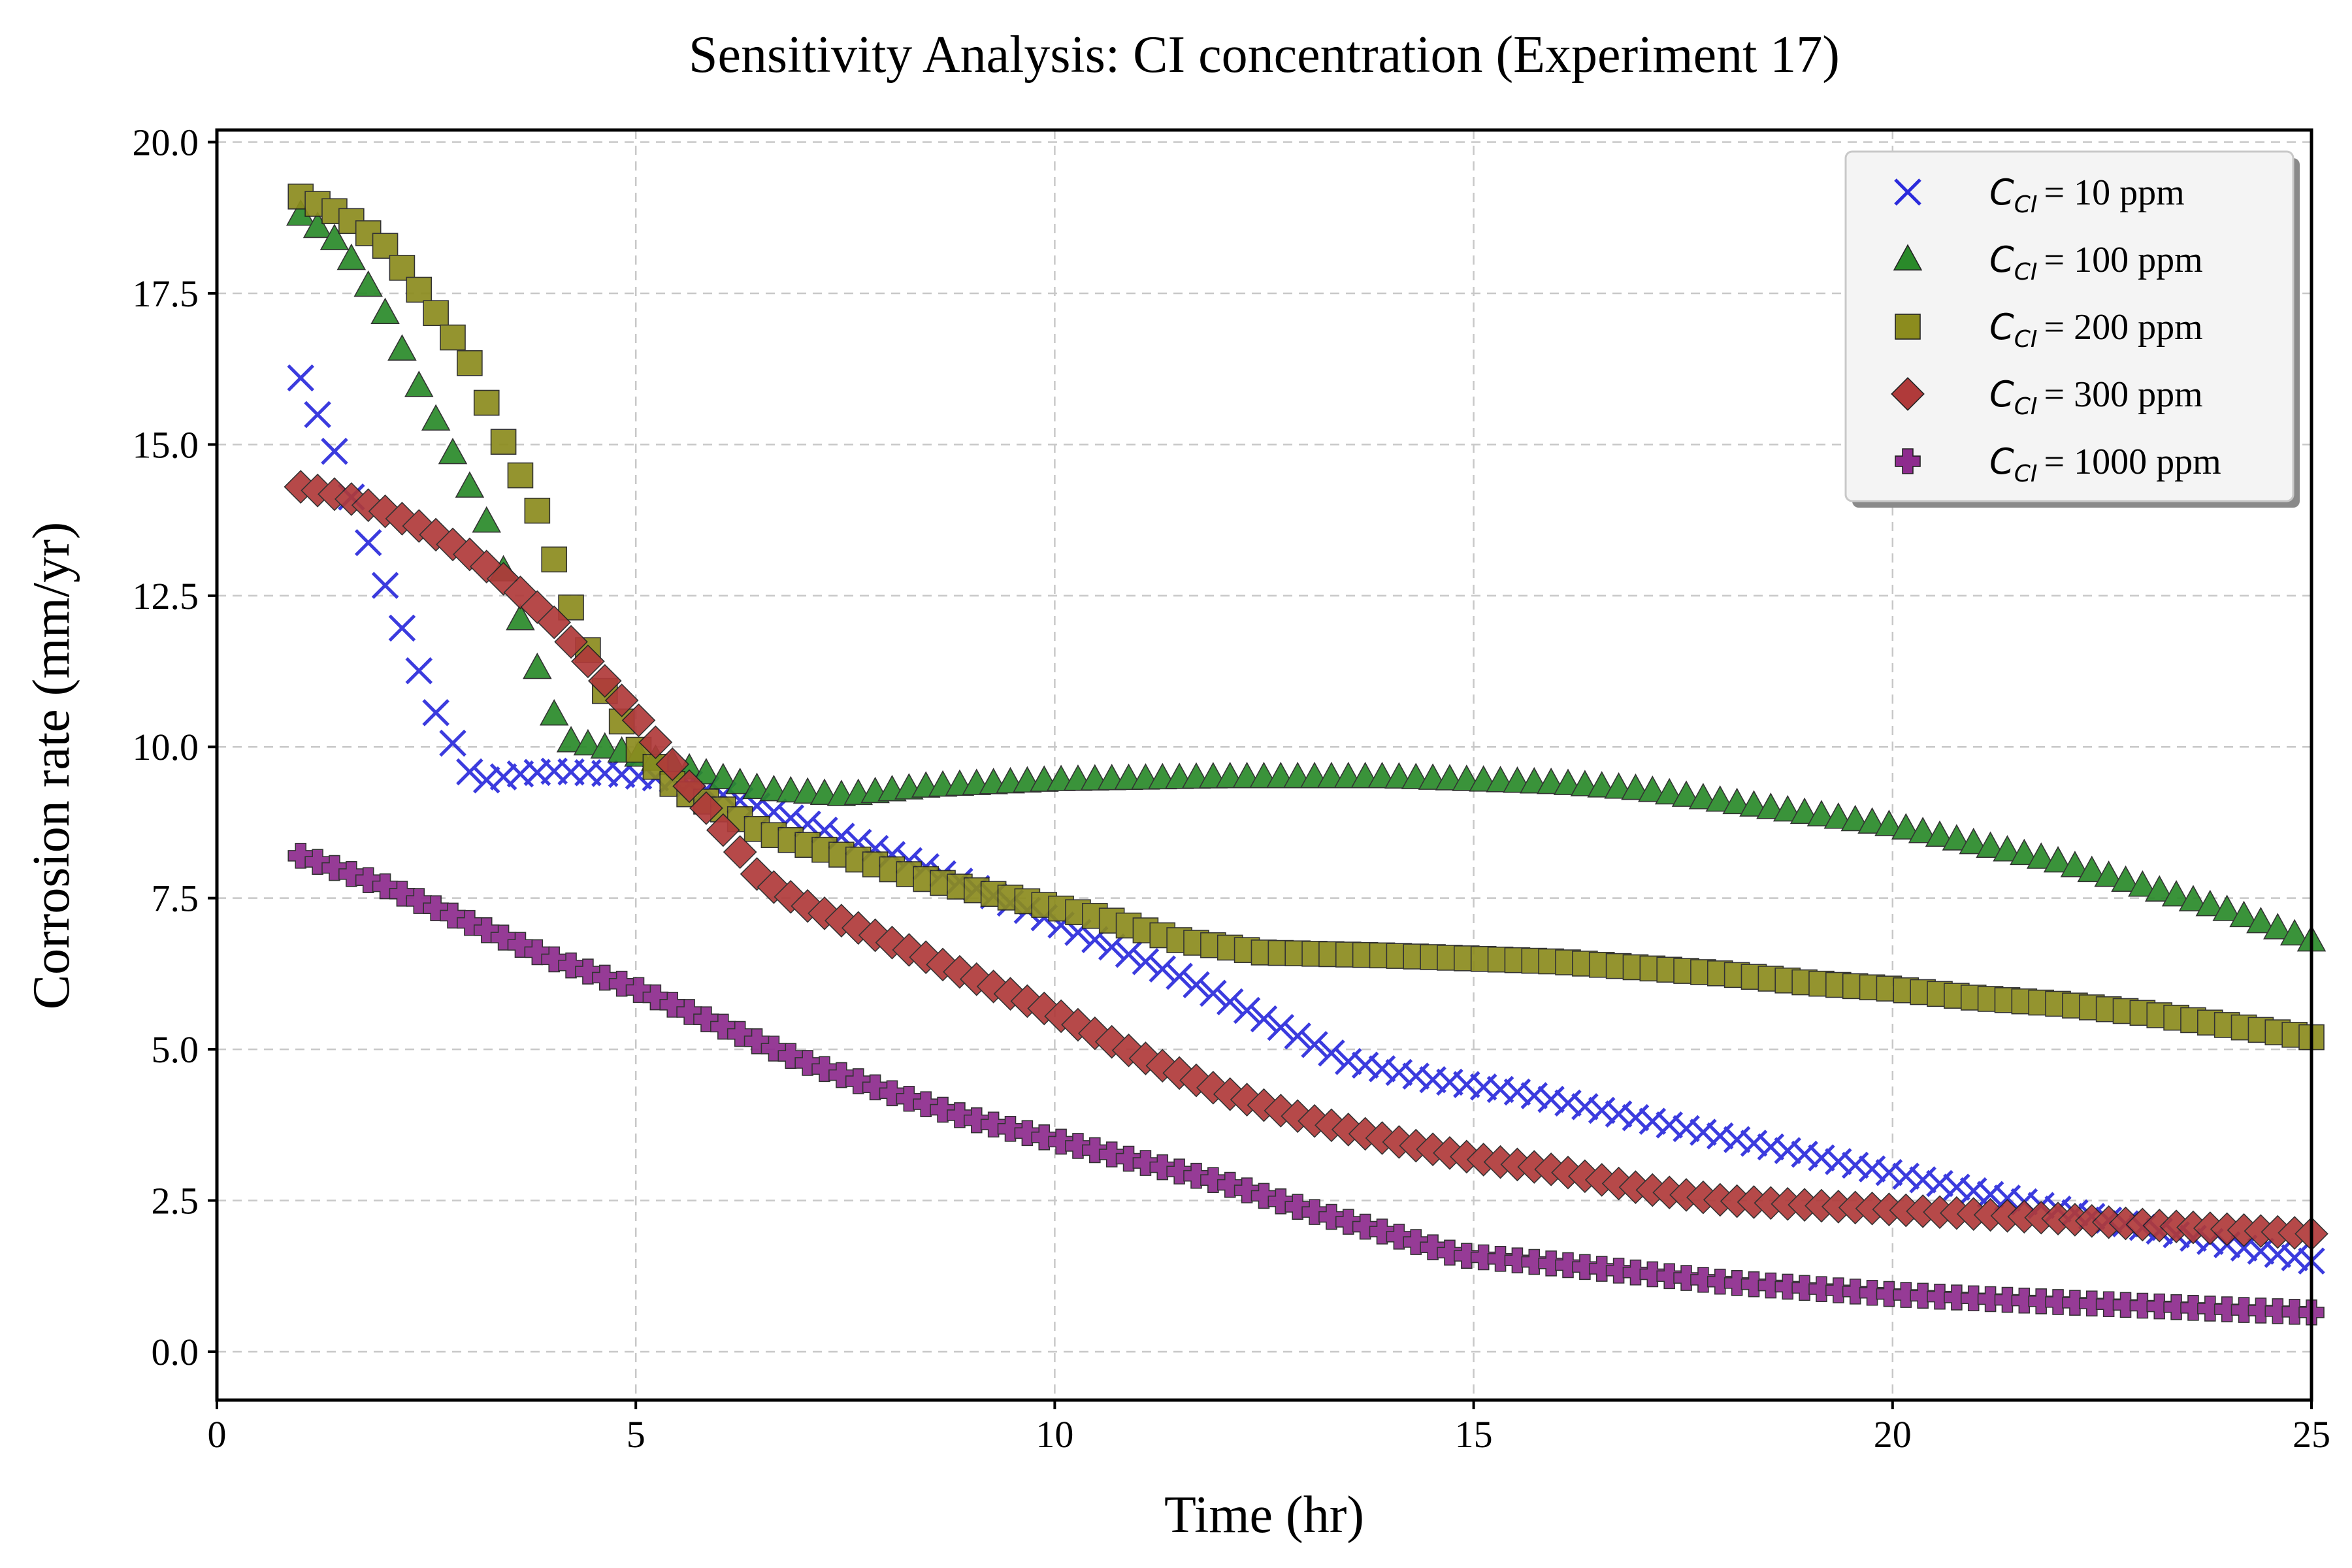 Image resolution: width=2352 pixels, height=1568 pixels. What do you see at coordinates (2132, 462) in the screenshot?
I see `legend-value: = 1000 ppm` at bounding box center [2132, 462].